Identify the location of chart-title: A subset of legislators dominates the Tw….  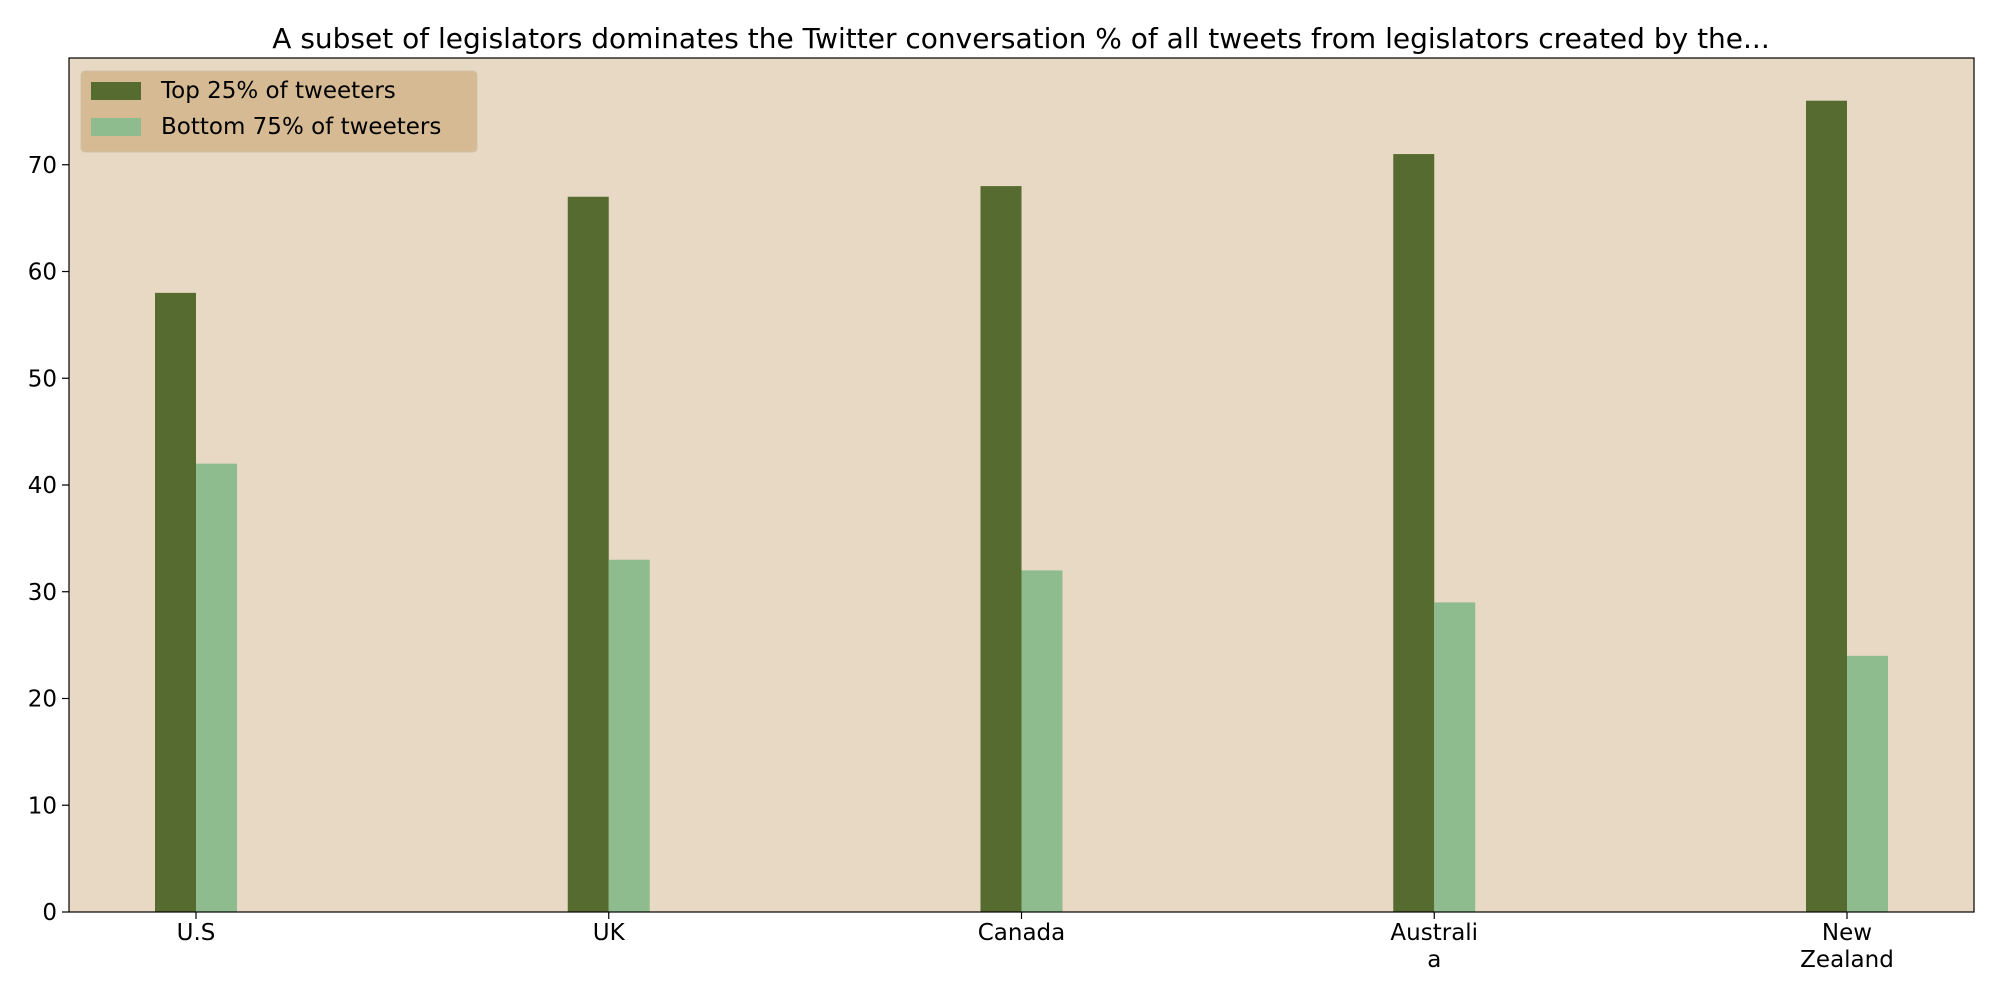
(1020, 38).